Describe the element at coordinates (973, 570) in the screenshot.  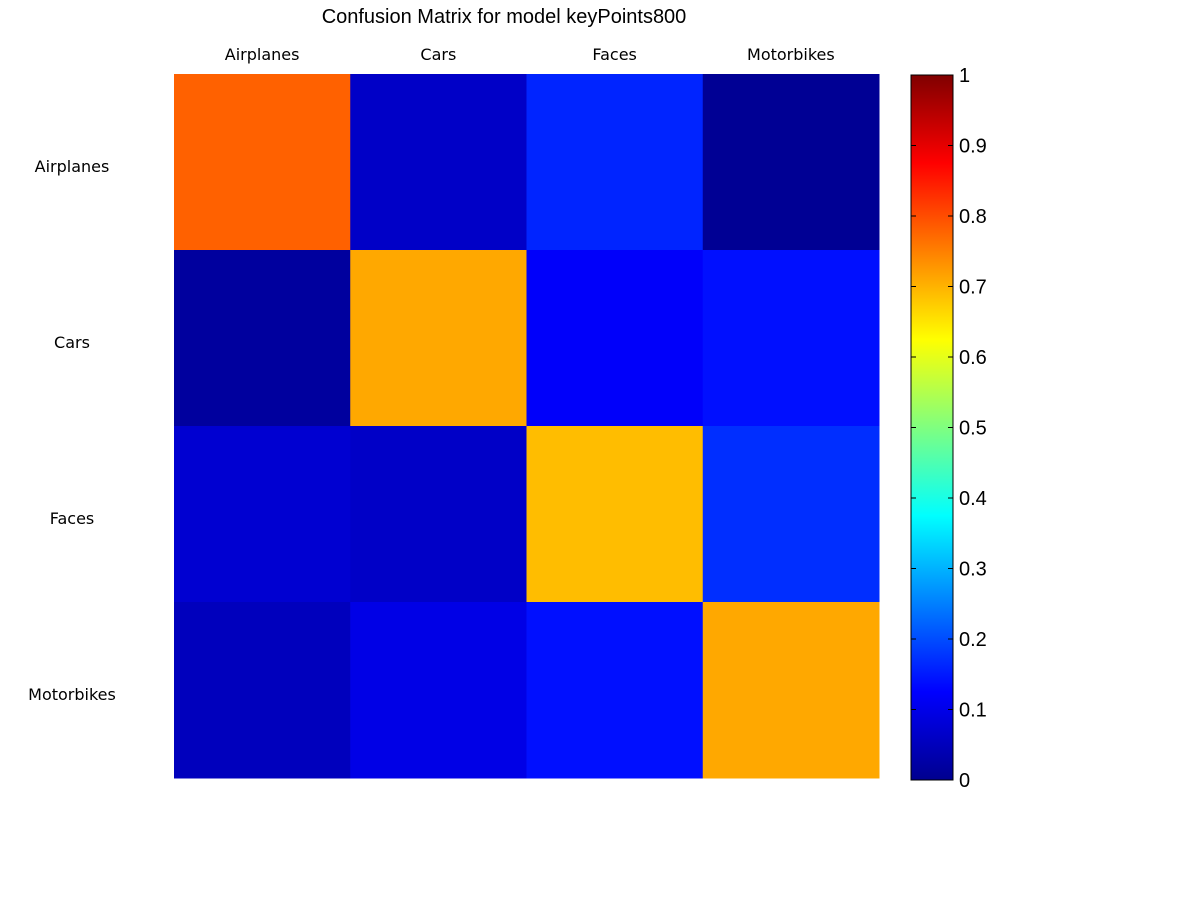
I see `colorbar-tick-label: 0.3` at that location.